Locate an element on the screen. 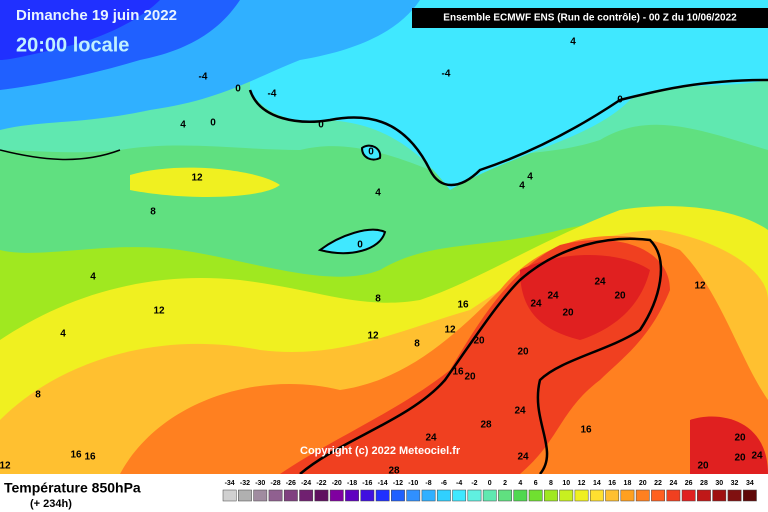 The image size is (768, 512). scale-tick-label: -8 is located at coordinates (428, 483).